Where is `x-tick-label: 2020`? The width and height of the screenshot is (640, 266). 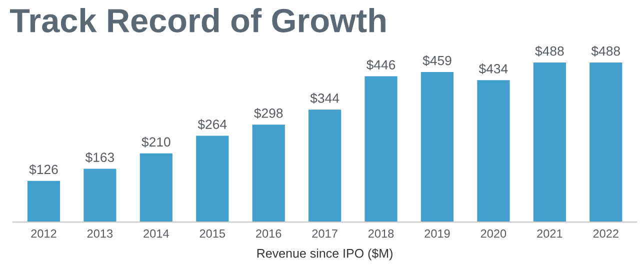
x-tick-label: 2020 is located at coordinates (493, 233).